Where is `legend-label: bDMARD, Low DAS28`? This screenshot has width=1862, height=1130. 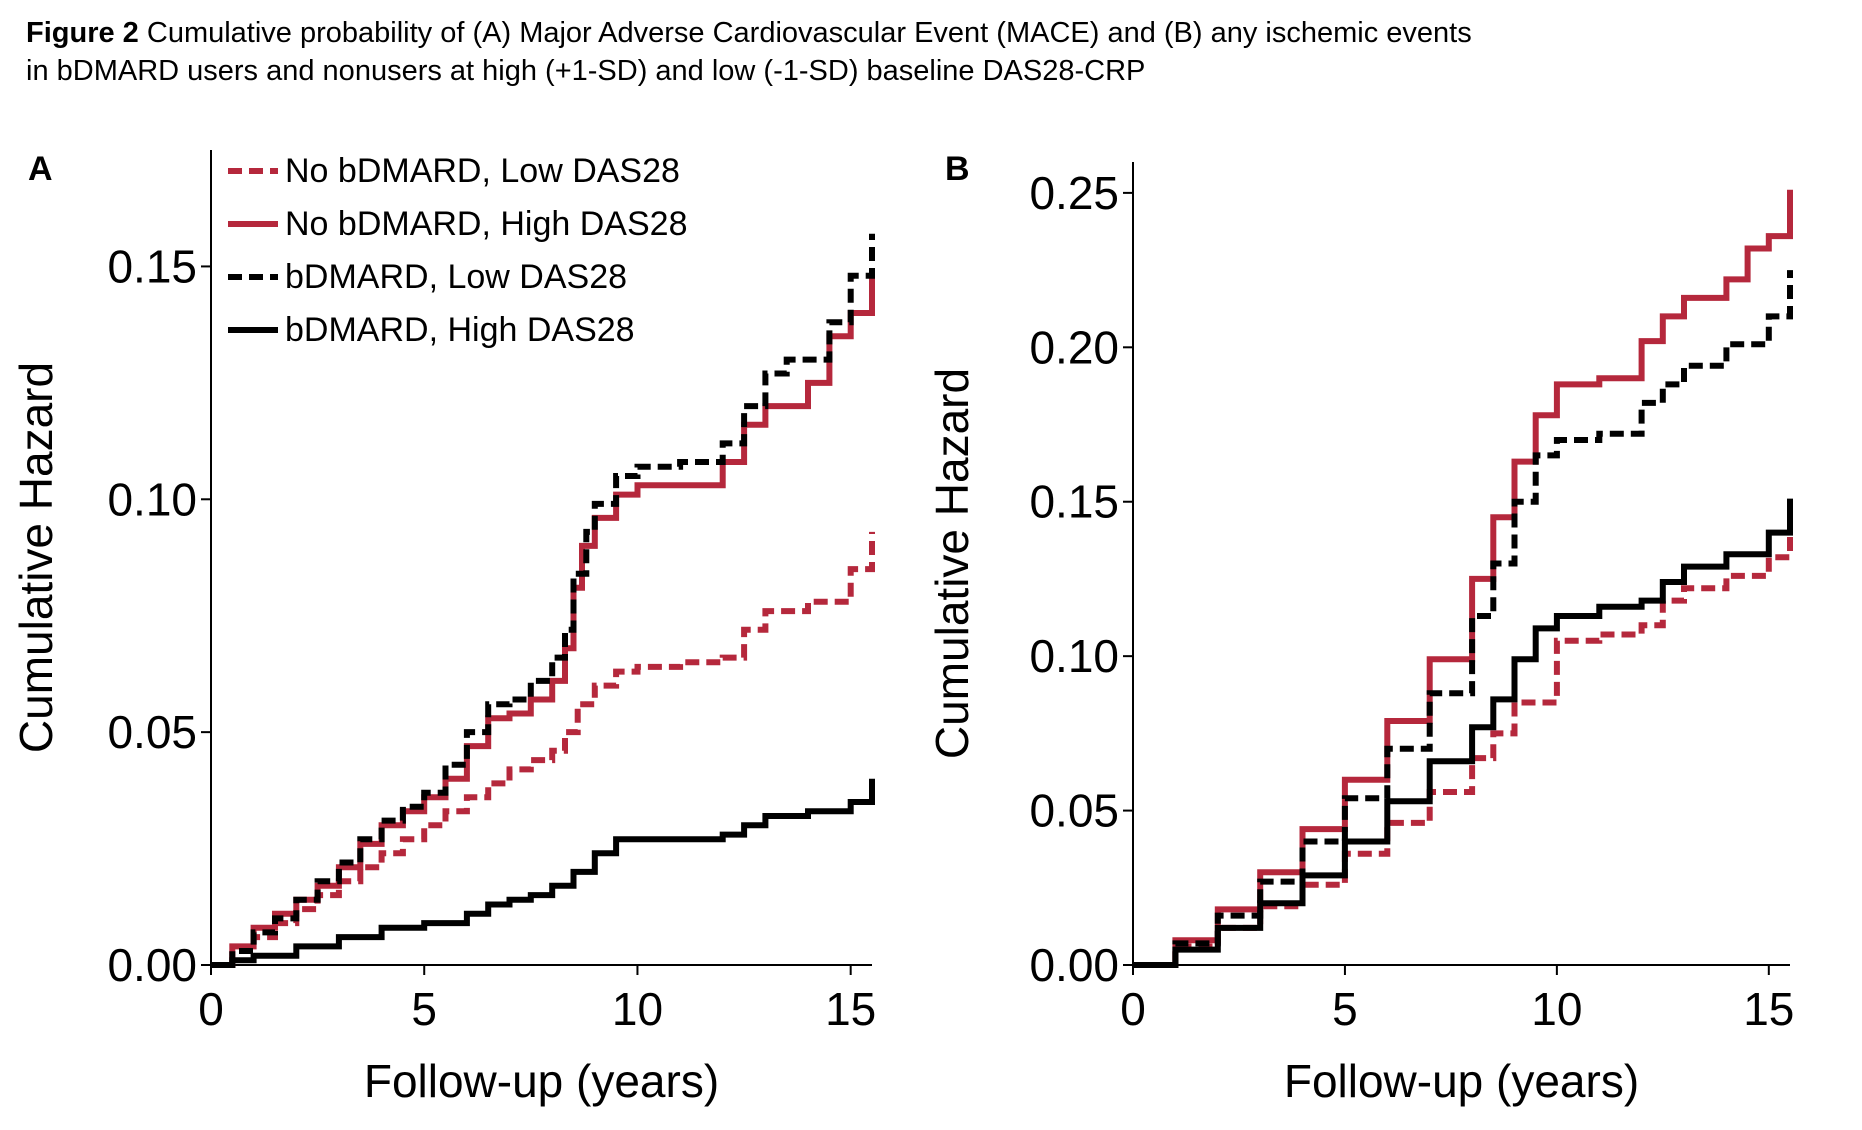
legend-label: bDMARD, Low DAS28 is located at coordinates (456, 277).